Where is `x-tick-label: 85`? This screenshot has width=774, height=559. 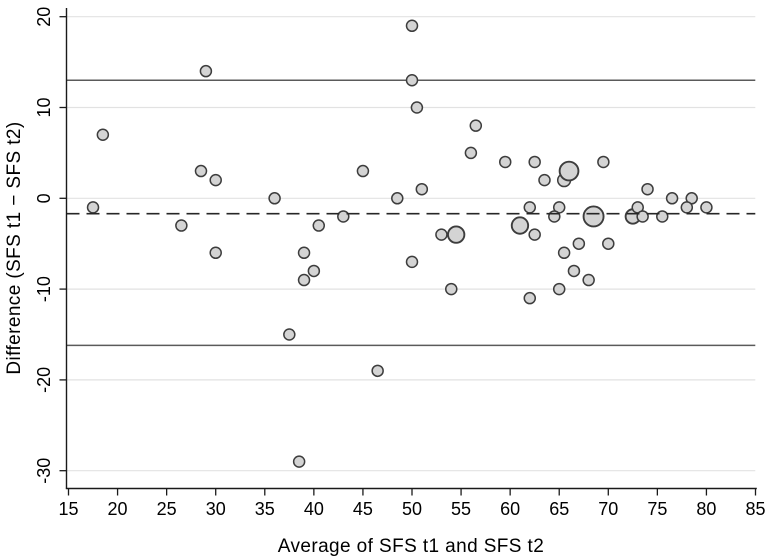 x-tick-label: 85 is located at coordinates (755, 509).